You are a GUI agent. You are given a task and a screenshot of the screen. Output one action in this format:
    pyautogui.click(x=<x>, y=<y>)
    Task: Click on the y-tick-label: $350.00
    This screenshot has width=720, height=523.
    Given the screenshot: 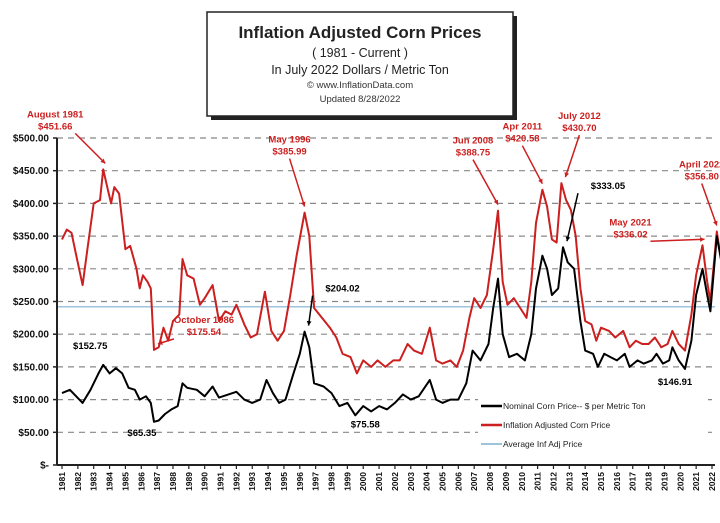 What is the action you would take?
    pyautogui.click(x=31, y=237)
    